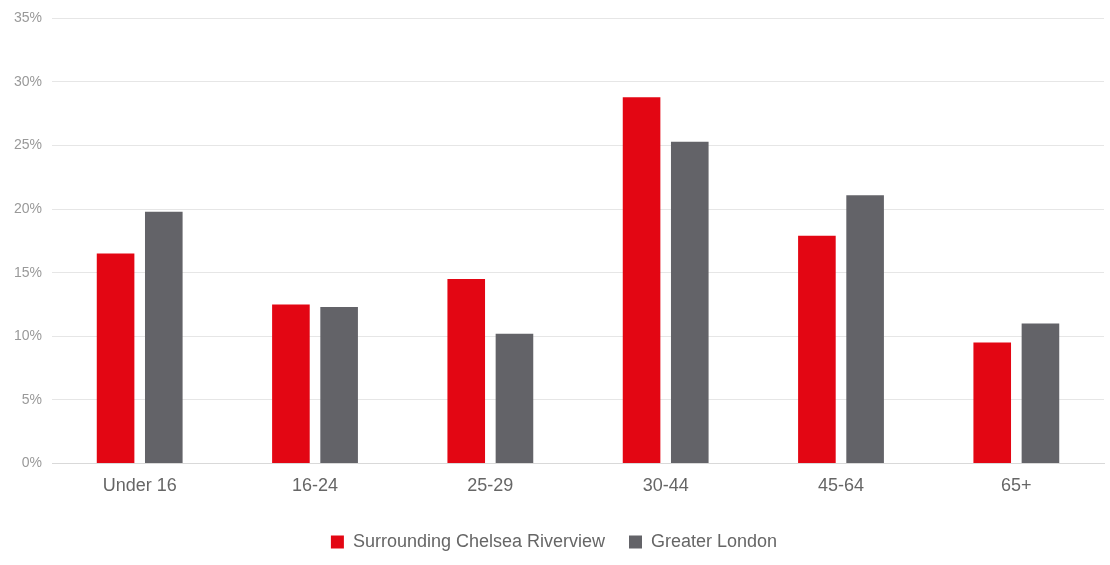  Describe the element at coordinates (841, 485) in the screenshot. I see `x-tick-label: 45-64` at that location.